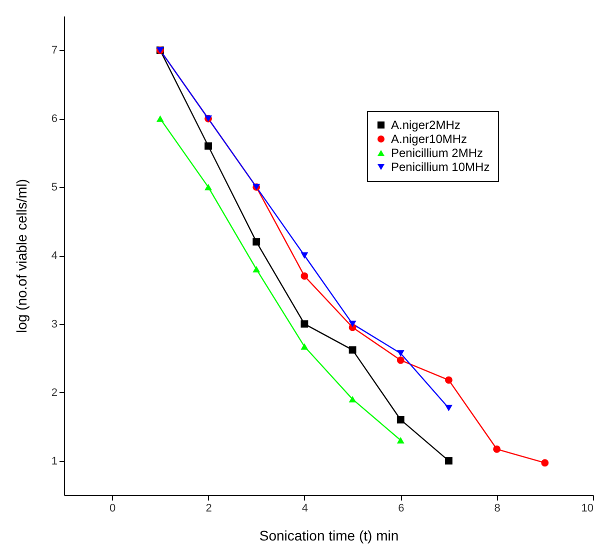  What do you see at coordinates (54, 461) in the screenshot?
I see `y-tick-label: 1` at bounding box center [54, 461].